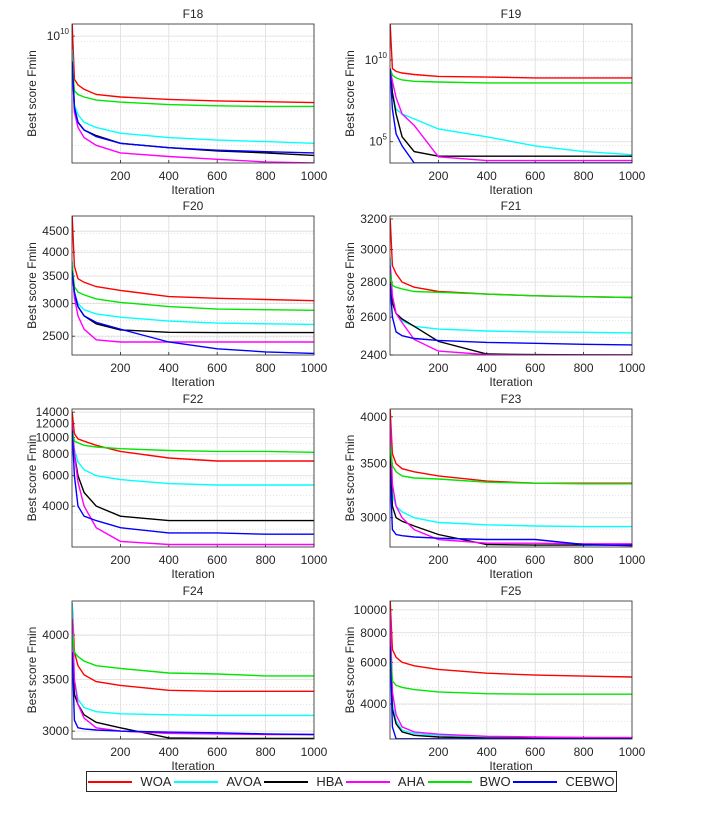 The height and width of the screenshot is (818, 707). Describe the element at coordinates (385, 781) in the screenshot. I see `legend-item-aha: AHA` at that location.